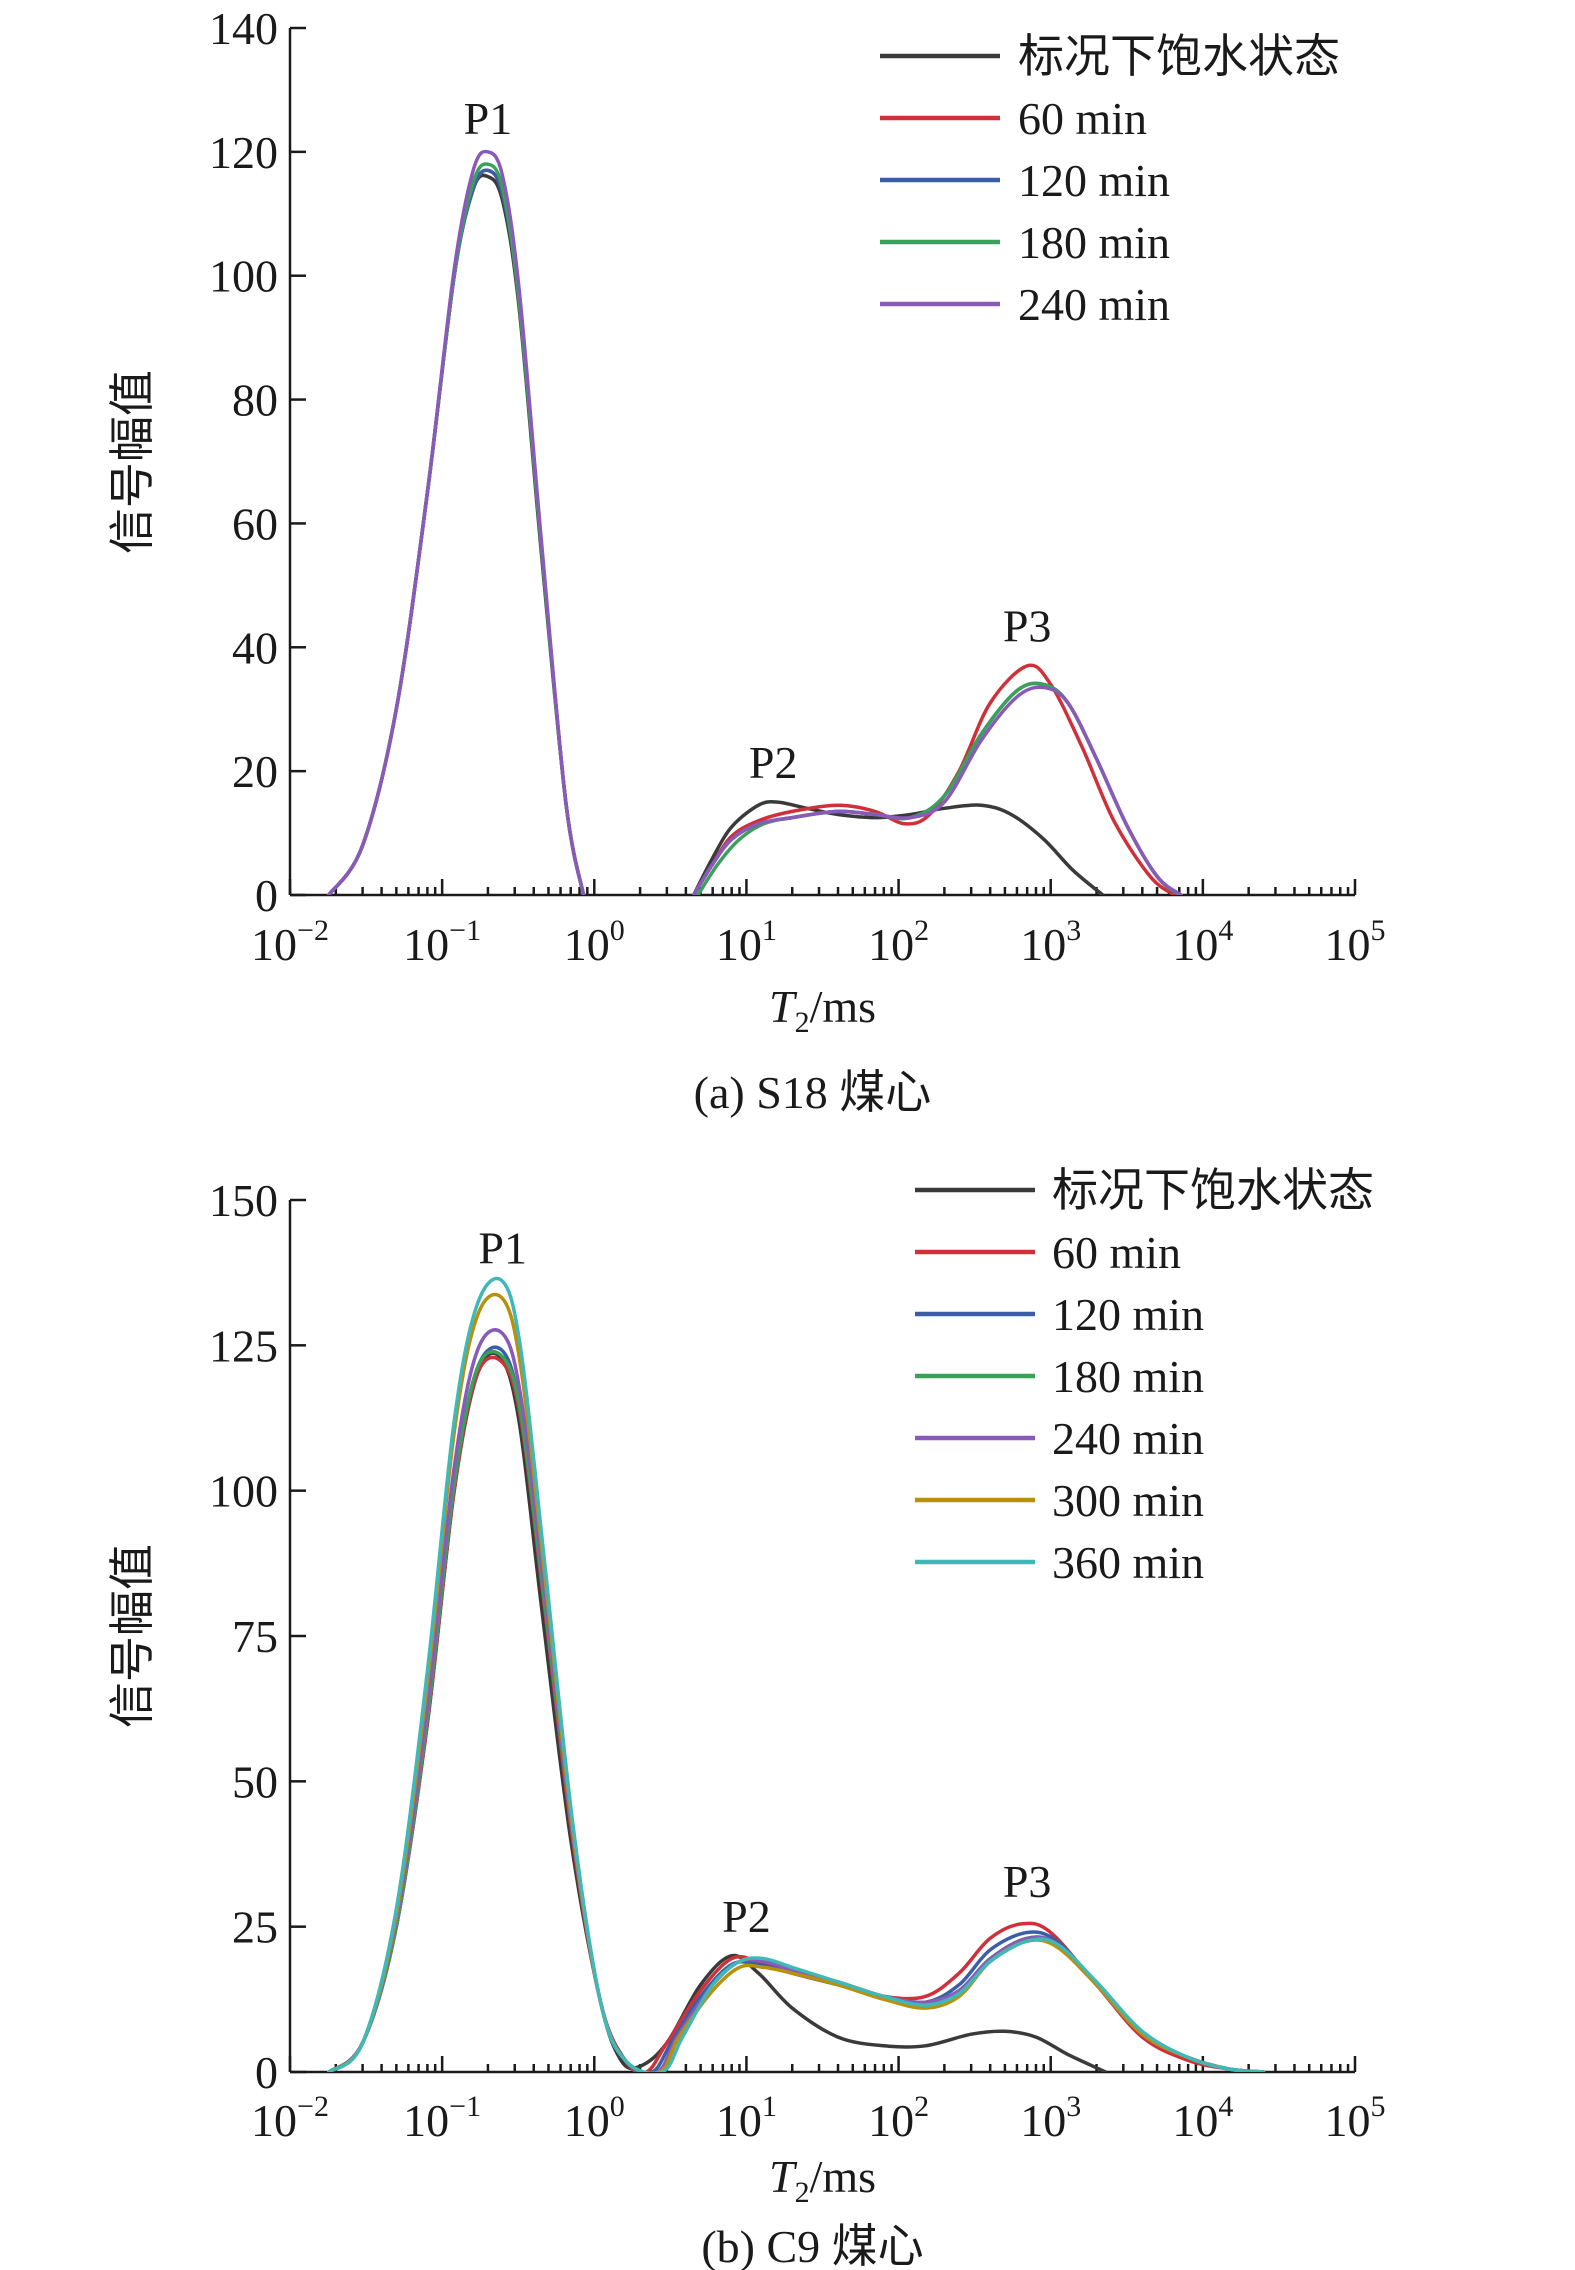  I want to click on y-tick-label: 40, so click(255, 647).